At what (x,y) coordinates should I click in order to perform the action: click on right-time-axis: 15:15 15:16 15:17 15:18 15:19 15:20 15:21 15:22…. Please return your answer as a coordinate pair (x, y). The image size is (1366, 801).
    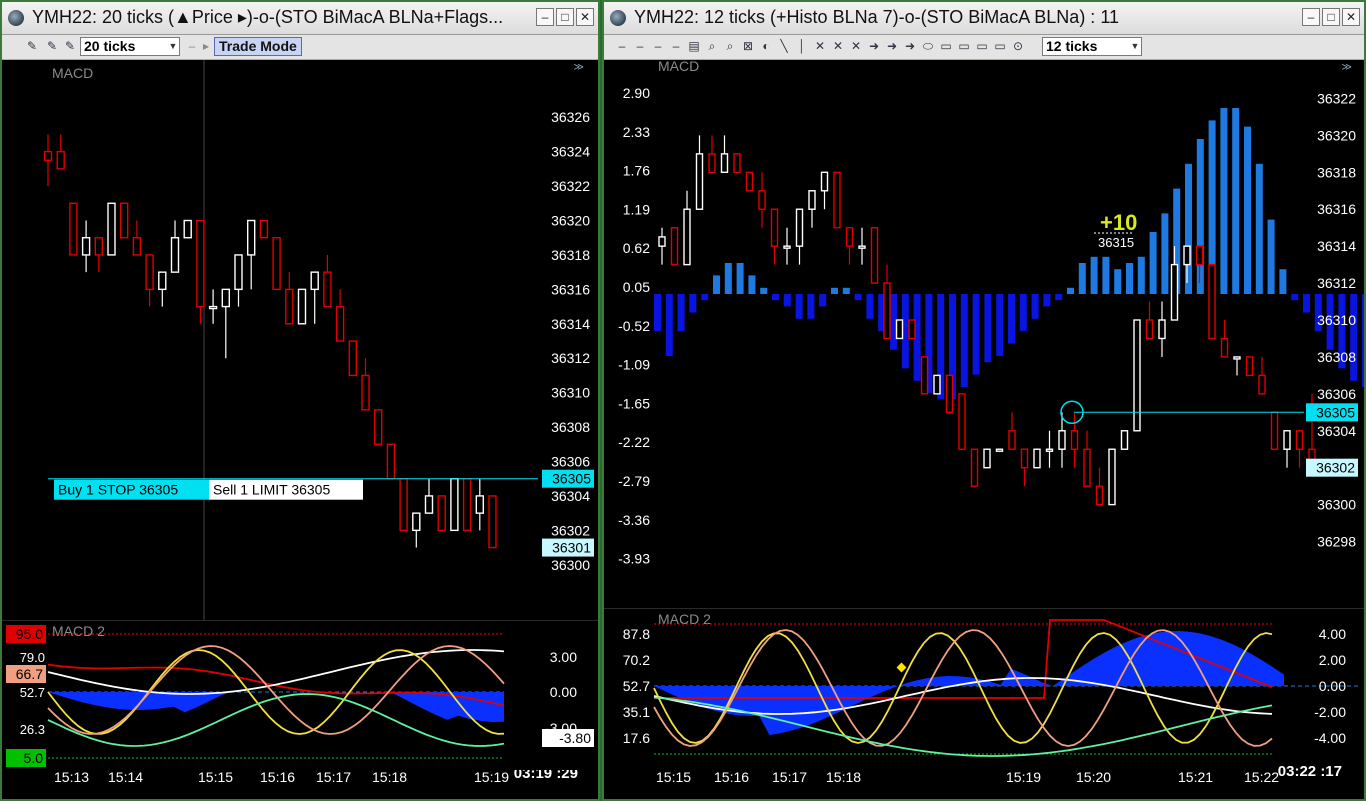
    Looking at the image, I should click on (999, 774).